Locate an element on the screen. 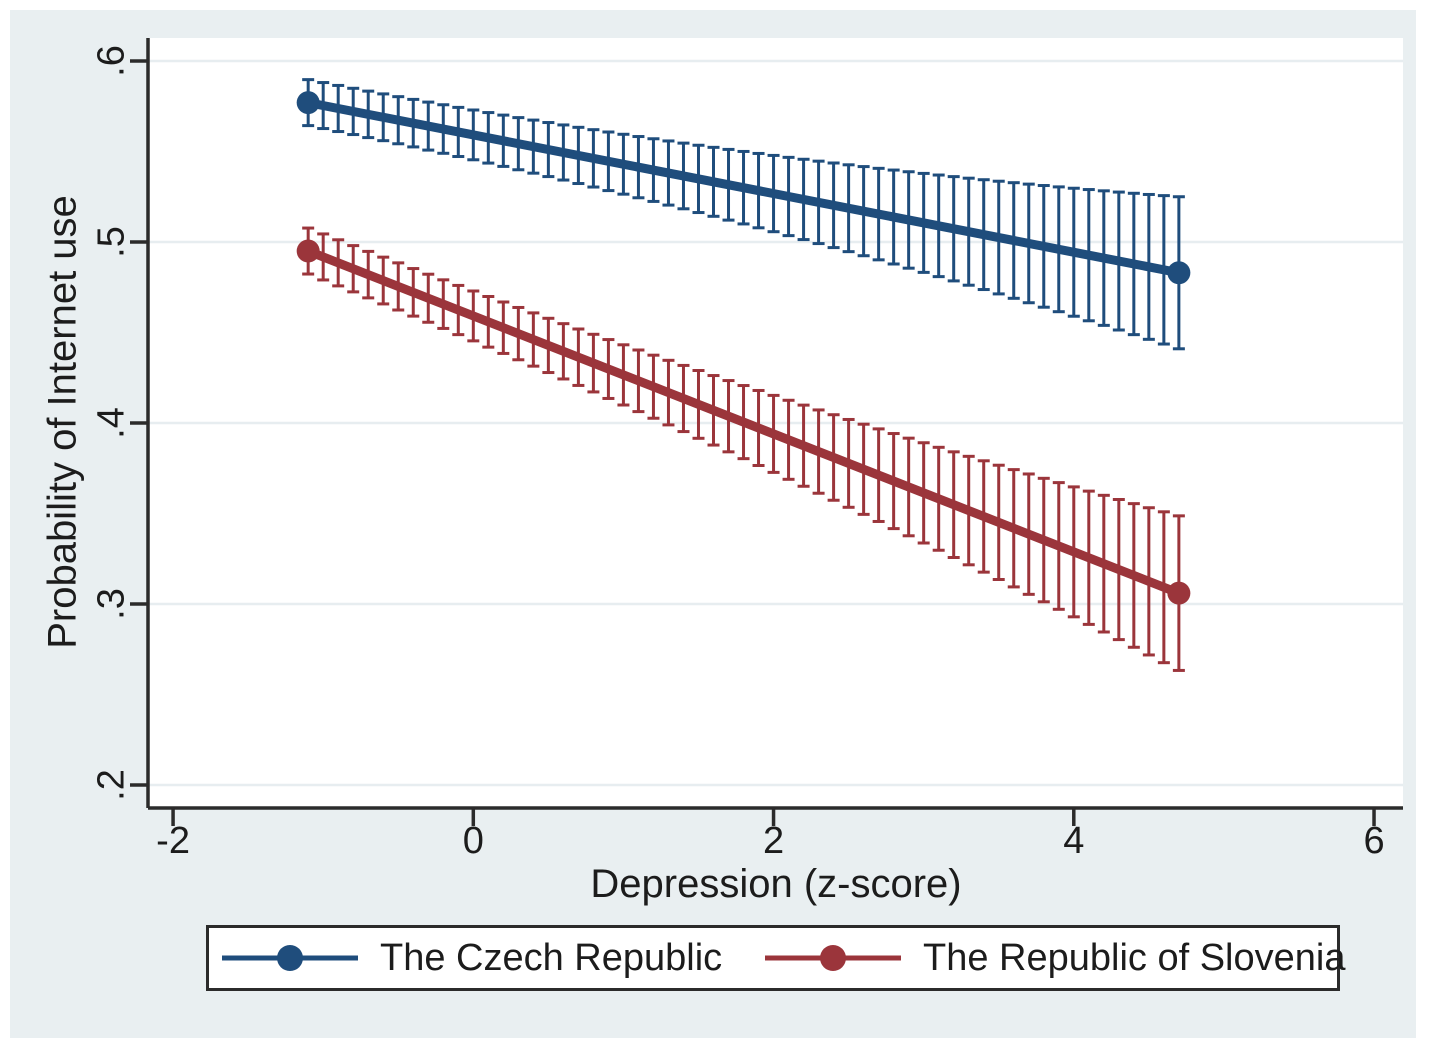  x-tick-label: -2 is located at coordinates (173, 841).